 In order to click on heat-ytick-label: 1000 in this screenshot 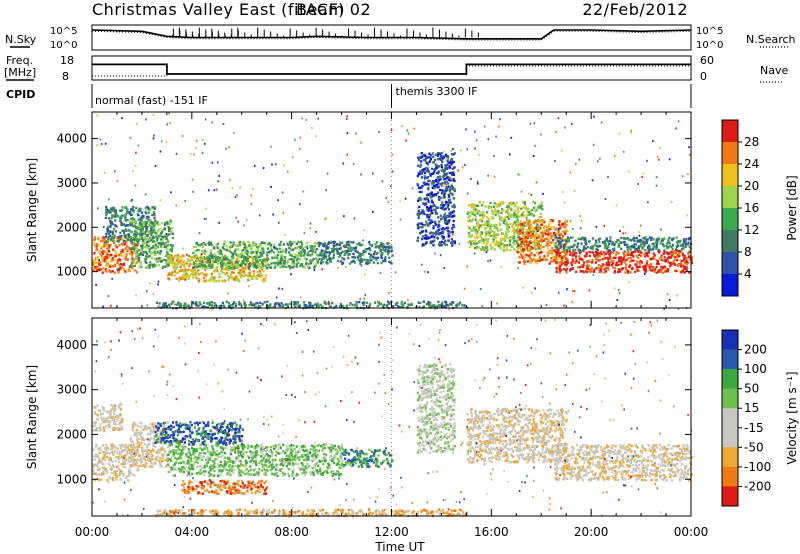, I will do `click(71, 272)`.